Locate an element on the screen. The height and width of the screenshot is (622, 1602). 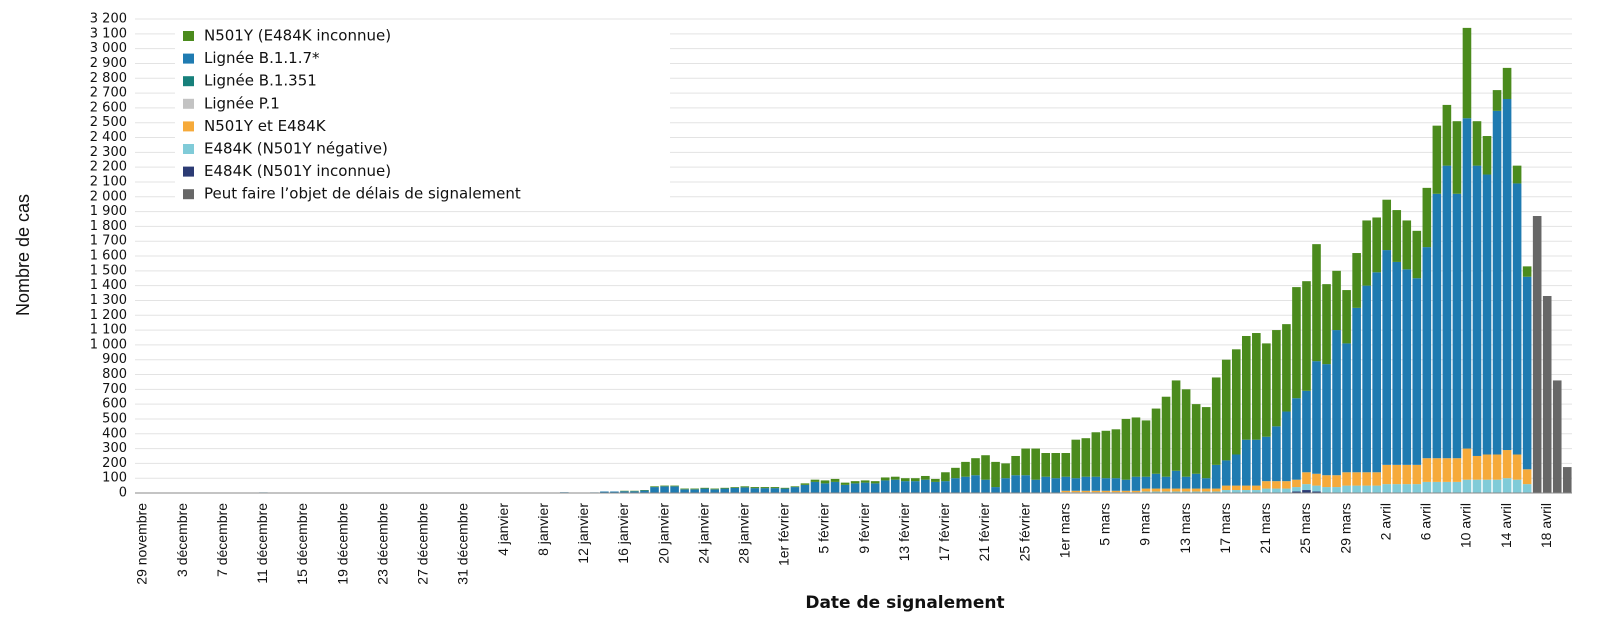
x-tick-label: 13 février is located at coordinates (904, 532).